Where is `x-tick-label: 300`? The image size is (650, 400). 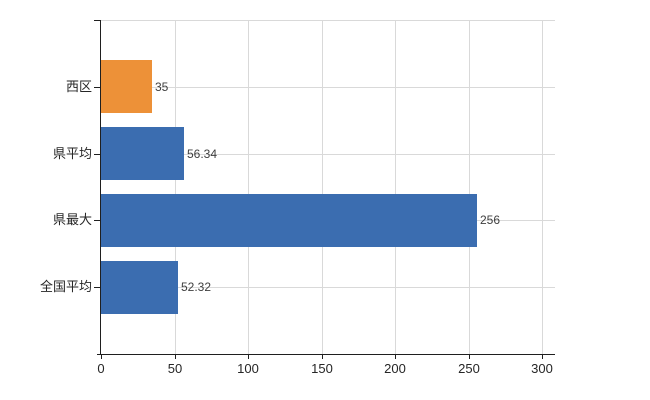 x-tick-label: 300 is located at coordinates (542, 368).